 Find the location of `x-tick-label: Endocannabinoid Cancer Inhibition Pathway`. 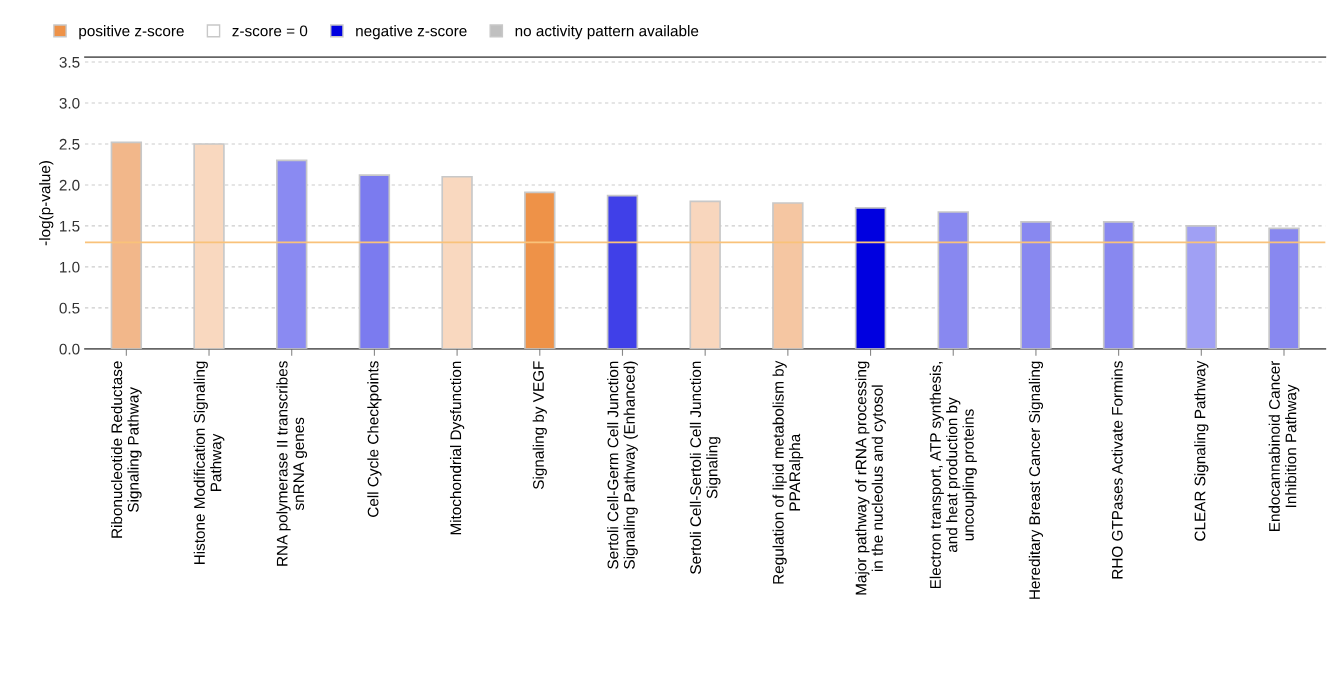

x-tick-label: Endocannabinoid Cancer Inhibition Pathway is located at coordinates (1284, 445).